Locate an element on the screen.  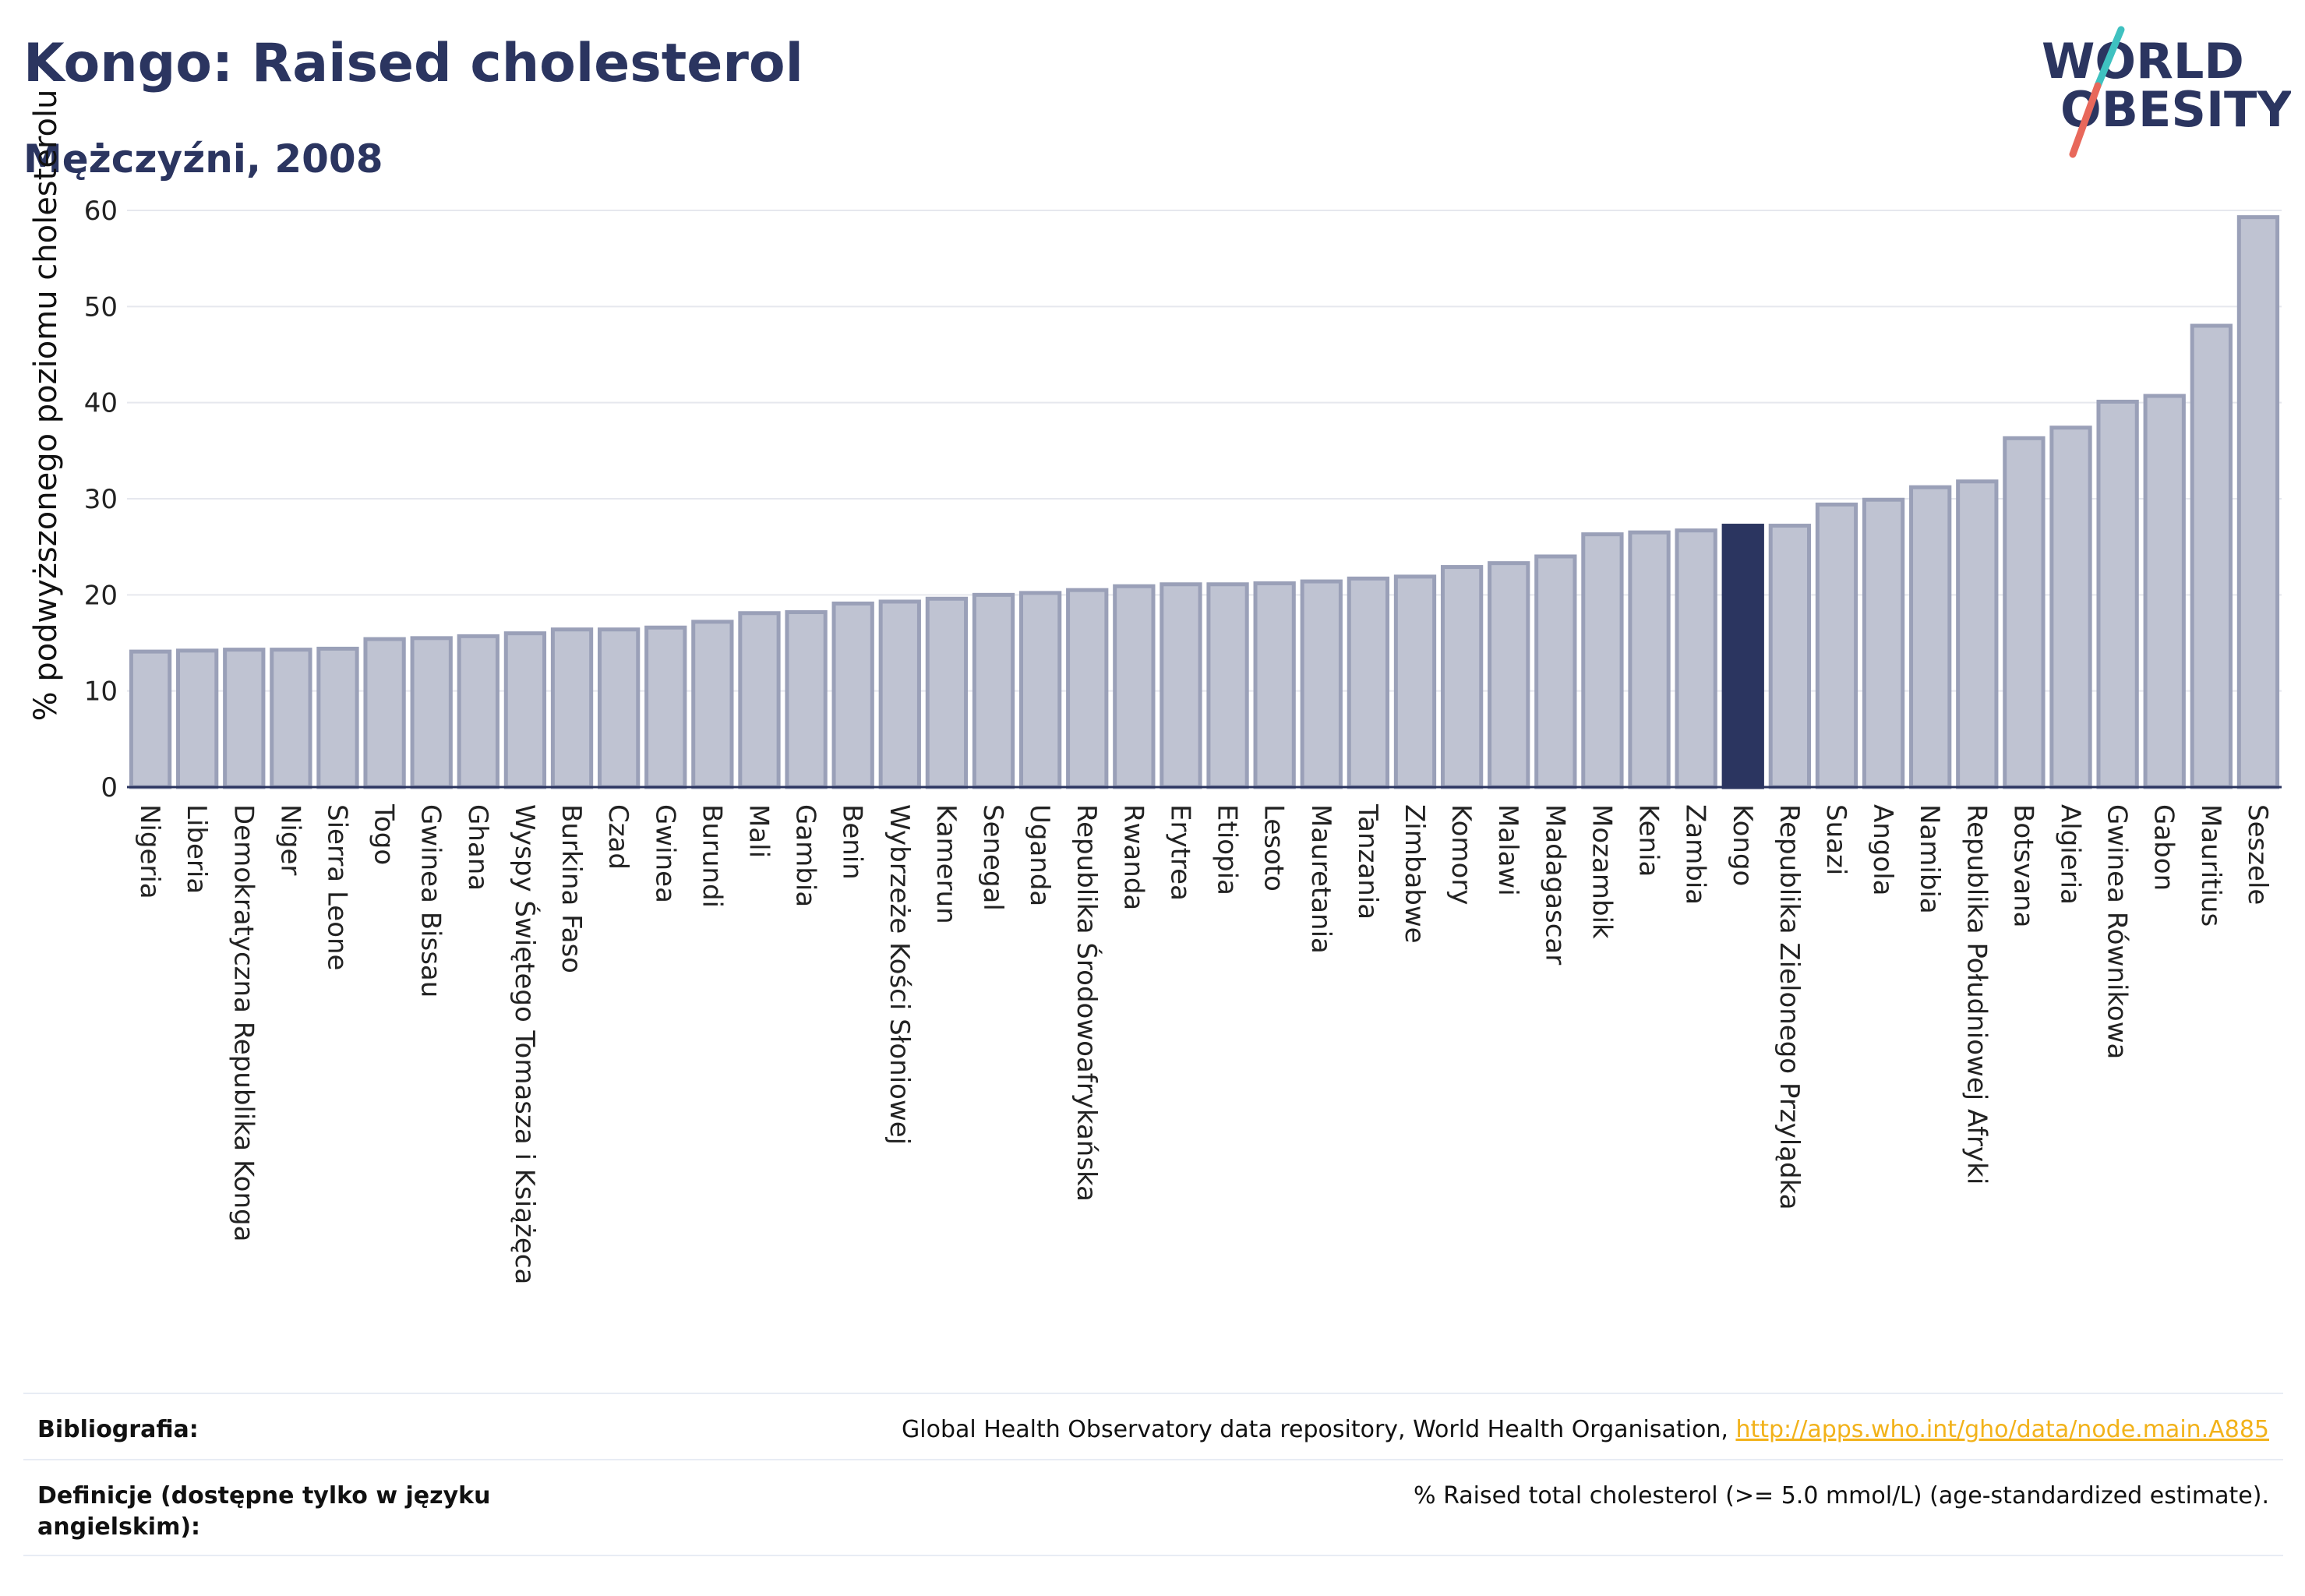
x-tick-label-23: Erytrea is located at coordinates (1179, 852).